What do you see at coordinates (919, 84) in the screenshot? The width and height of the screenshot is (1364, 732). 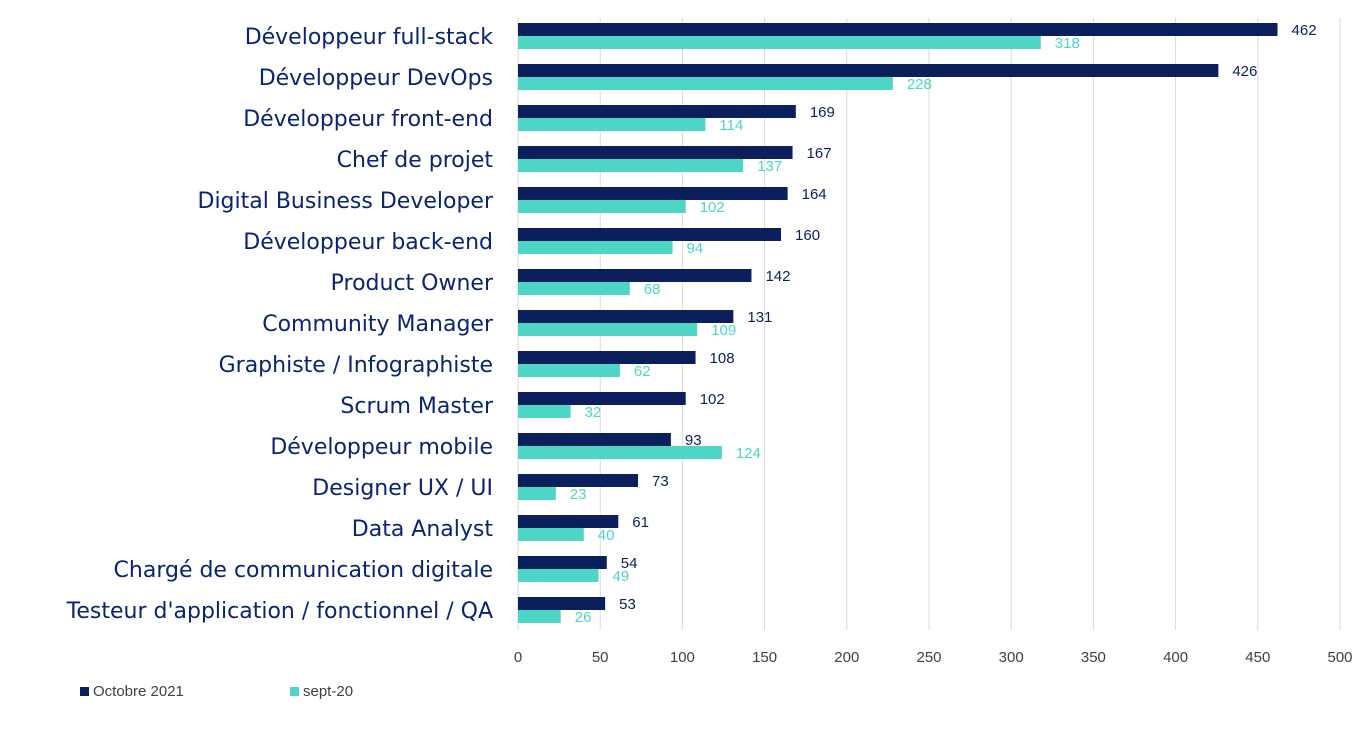 I see `value-label: 228` at bounding box center [919, 84].